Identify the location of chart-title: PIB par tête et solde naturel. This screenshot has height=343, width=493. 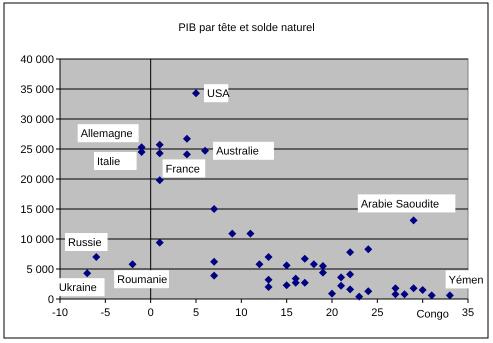
(246, 28).